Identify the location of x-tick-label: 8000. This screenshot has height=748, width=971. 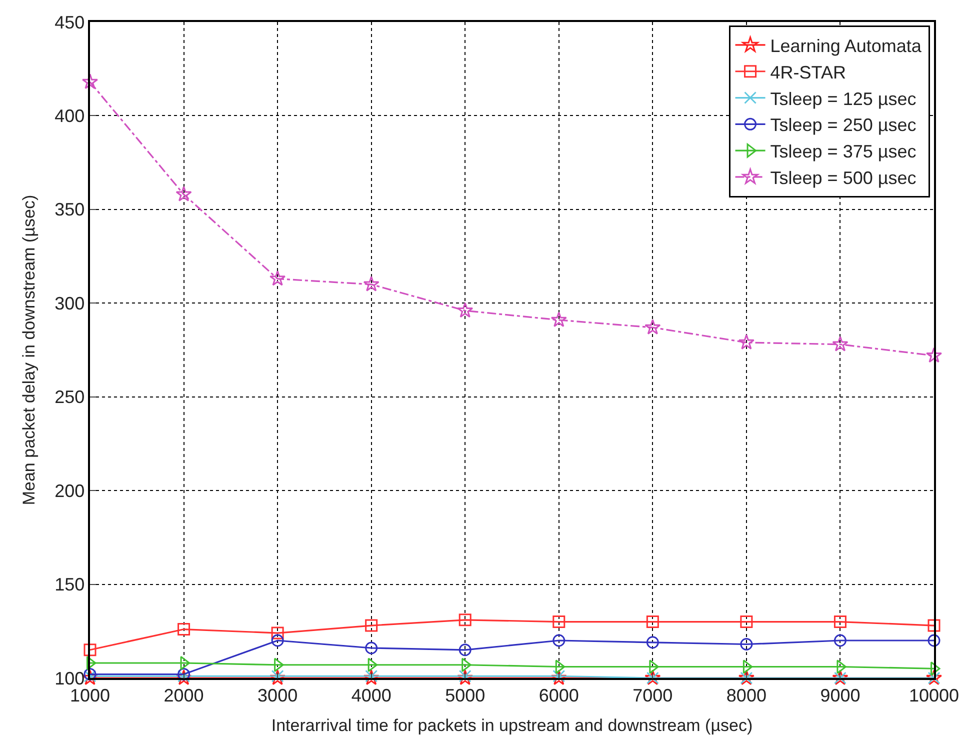
(746, 695).